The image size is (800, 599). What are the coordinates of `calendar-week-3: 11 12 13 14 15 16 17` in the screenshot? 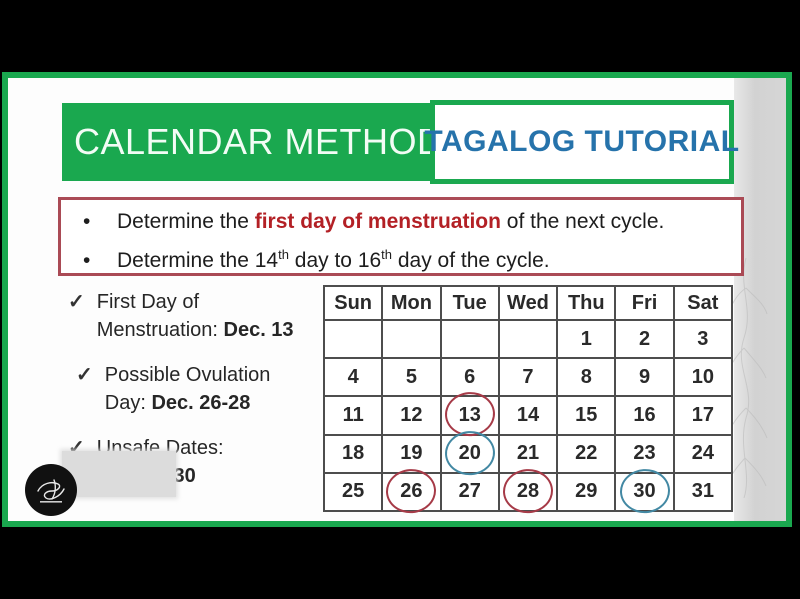 It's located at (528, 414).